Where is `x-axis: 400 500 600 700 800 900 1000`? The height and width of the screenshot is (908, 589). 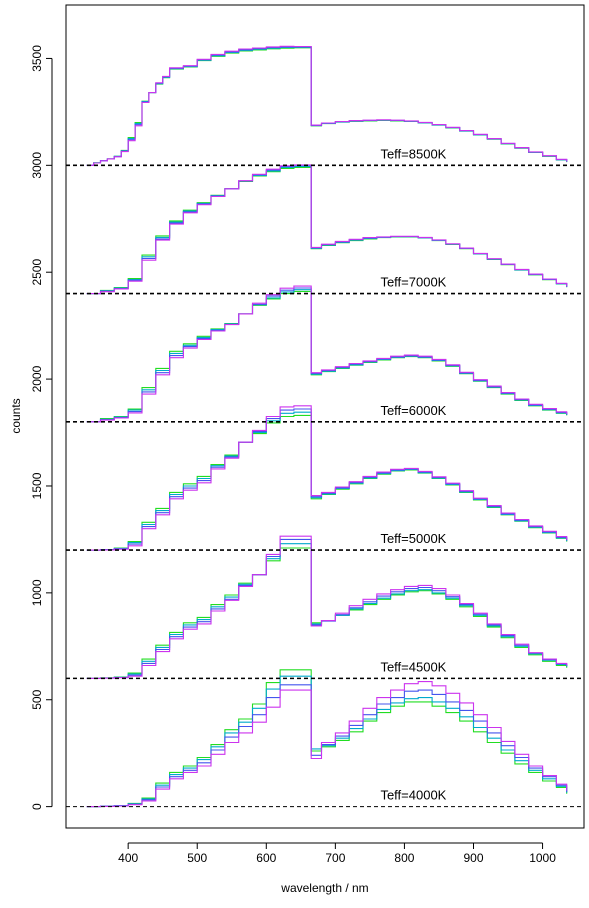
x-axis: 400 500 600 700 800 900 1000 is located at coordinates (337, 853).